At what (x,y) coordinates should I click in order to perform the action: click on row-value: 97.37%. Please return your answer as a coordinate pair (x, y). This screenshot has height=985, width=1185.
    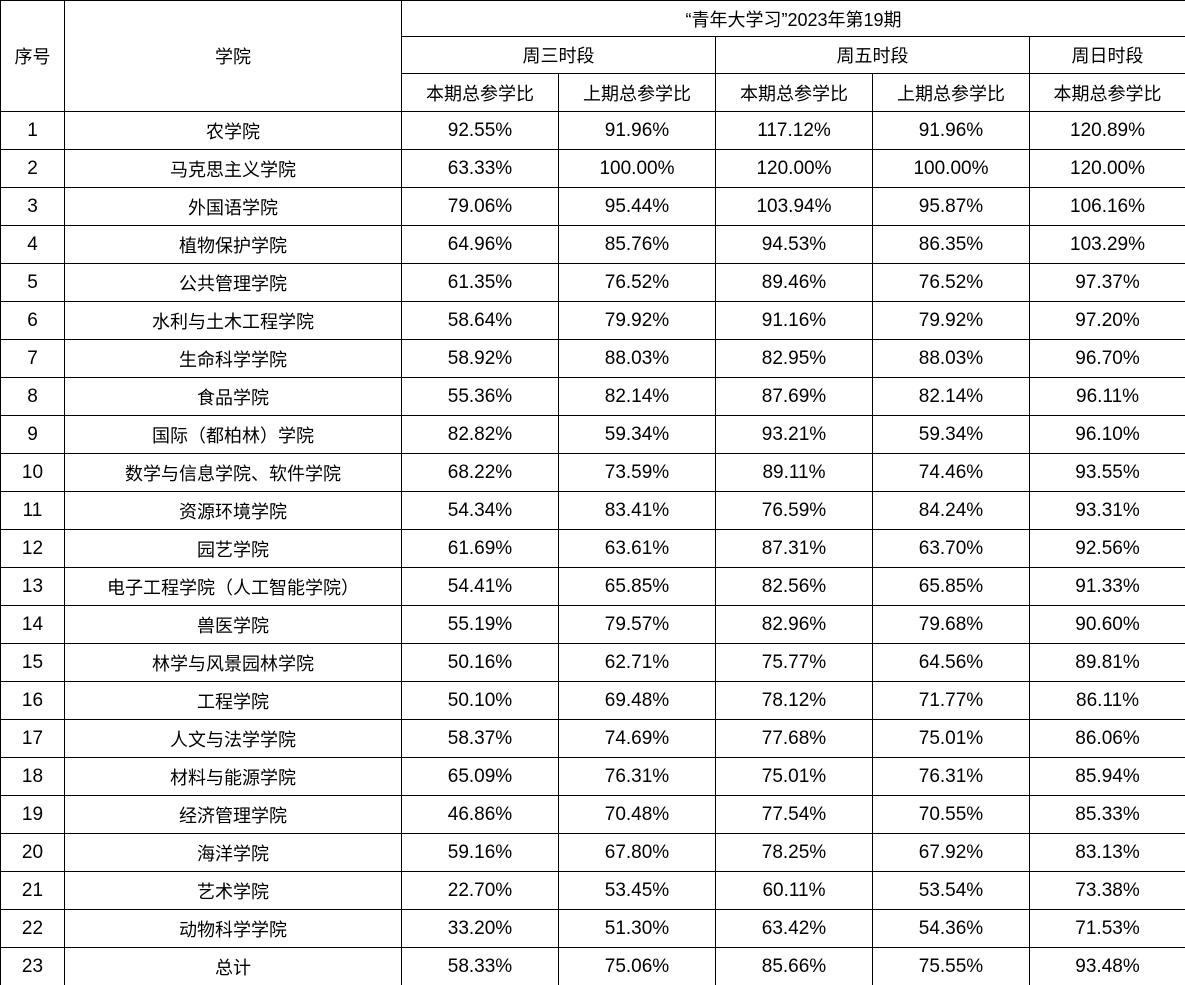
    Looking at the image, I should click on (1106, 282).